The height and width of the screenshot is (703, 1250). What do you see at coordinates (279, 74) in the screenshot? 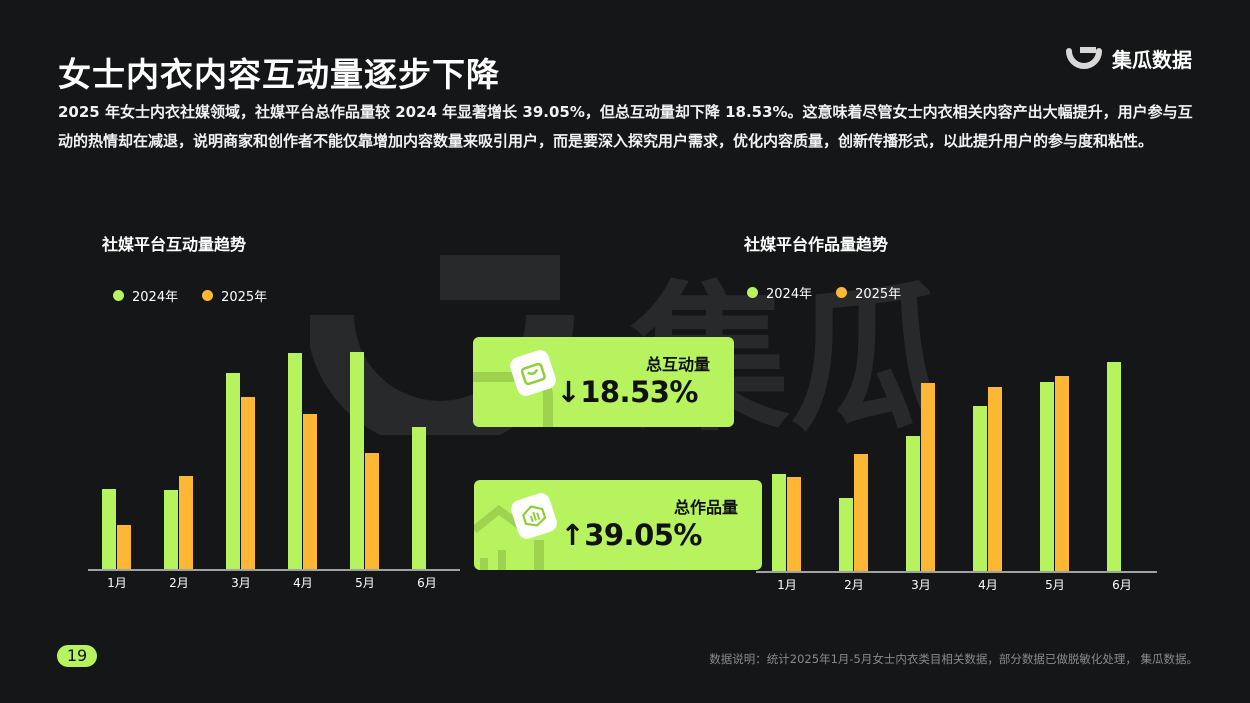
I see `page-title: 女士内衣内容互动量逐步下降` at bounding box center [279, 74].